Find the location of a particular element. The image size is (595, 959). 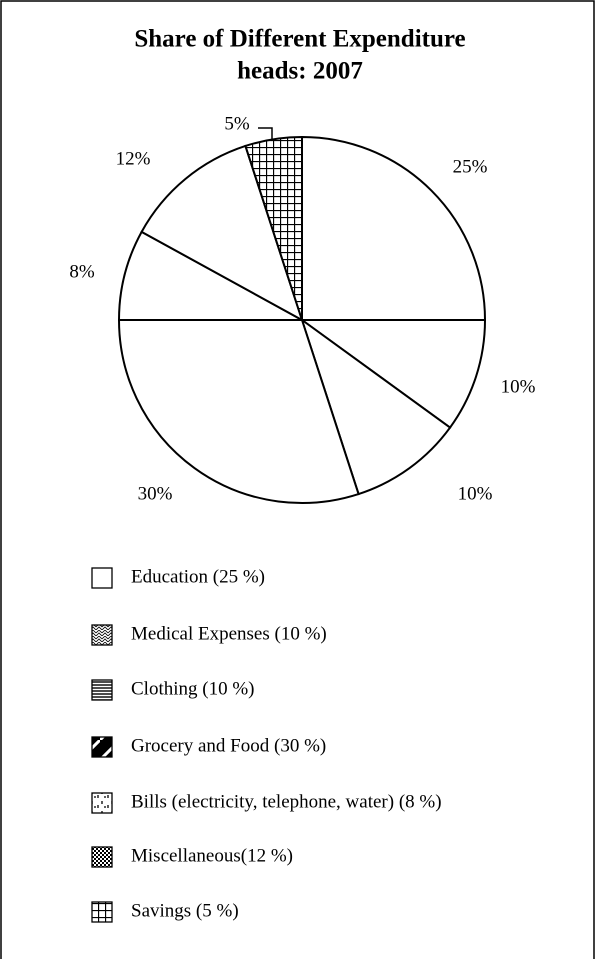

value-label: 8% is located at coordinates (82, 271).